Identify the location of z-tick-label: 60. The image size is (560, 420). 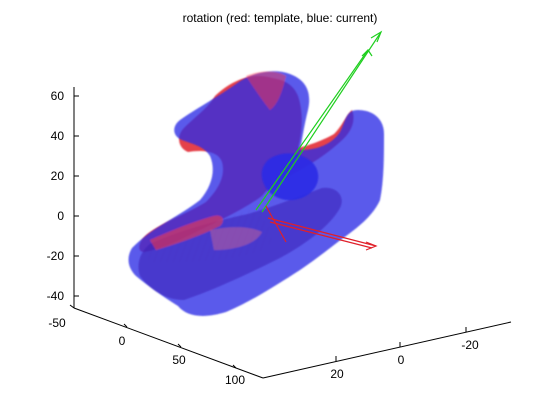
(58, 96).